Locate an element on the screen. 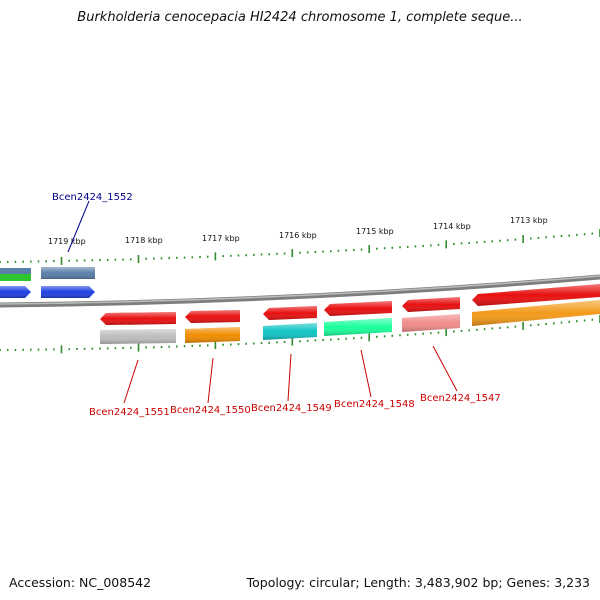 The image size is (600, 600). tick-label: 1717 kbp is located at coordinates (221, 238).